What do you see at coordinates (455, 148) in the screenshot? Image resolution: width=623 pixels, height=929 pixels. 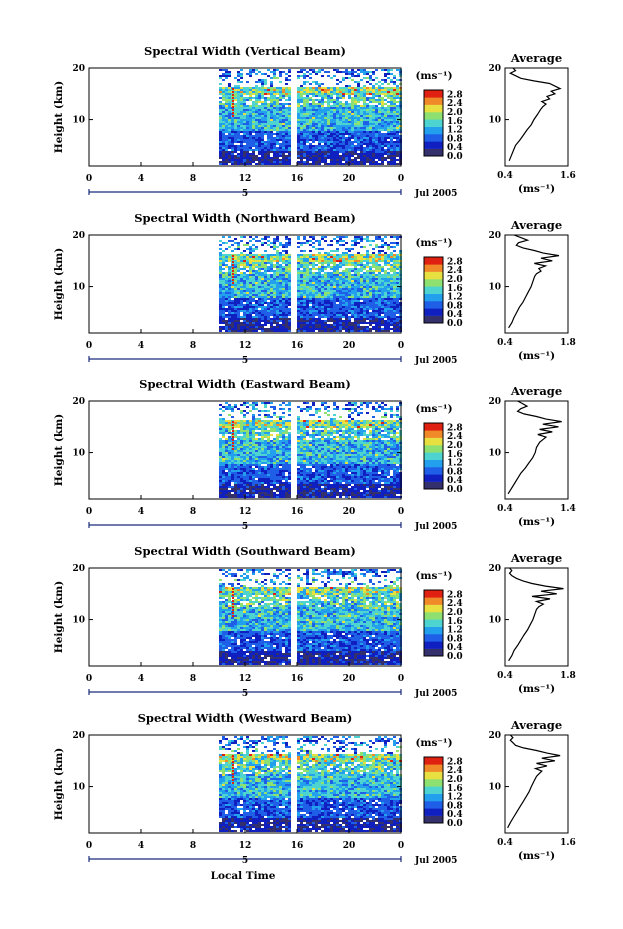 I see `colorbar-tick-label: 0.4` at bounding box center [455, 148].